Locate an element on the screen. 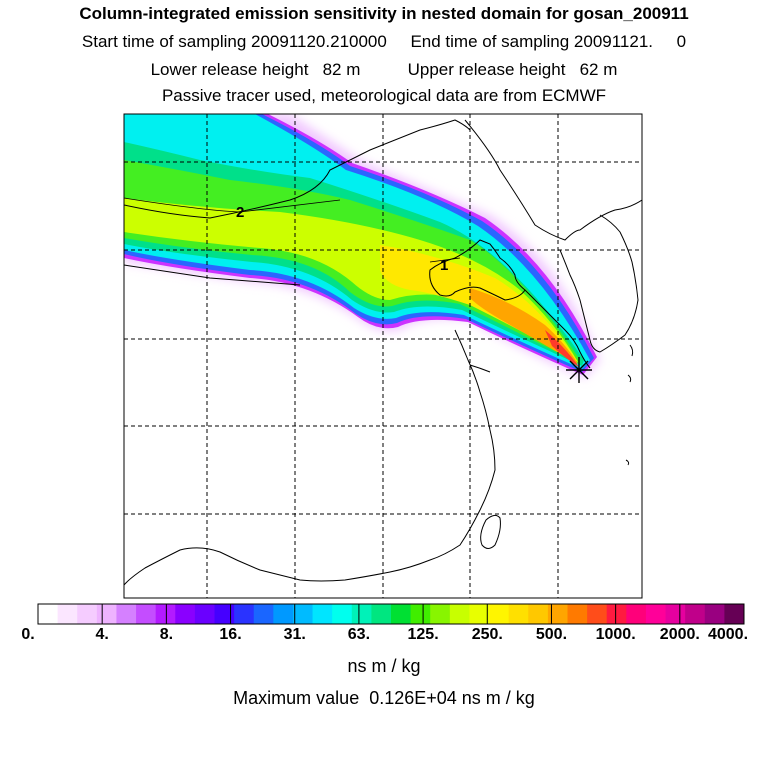  colorbar is located at coordinates (391, 614).